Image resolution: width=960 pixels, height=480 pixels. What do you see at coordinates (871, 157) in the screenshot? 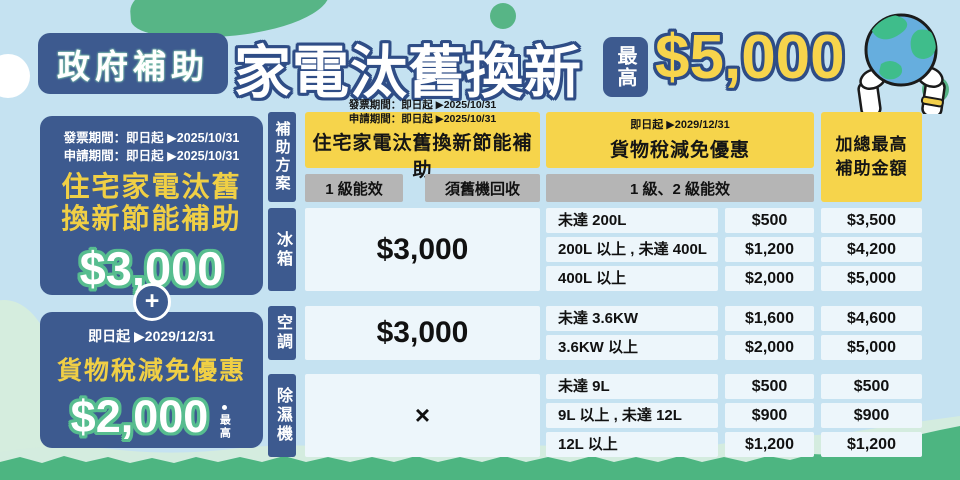
I see `total-column-header: 加總最高 補助金額` at bounding box center [871, 157].